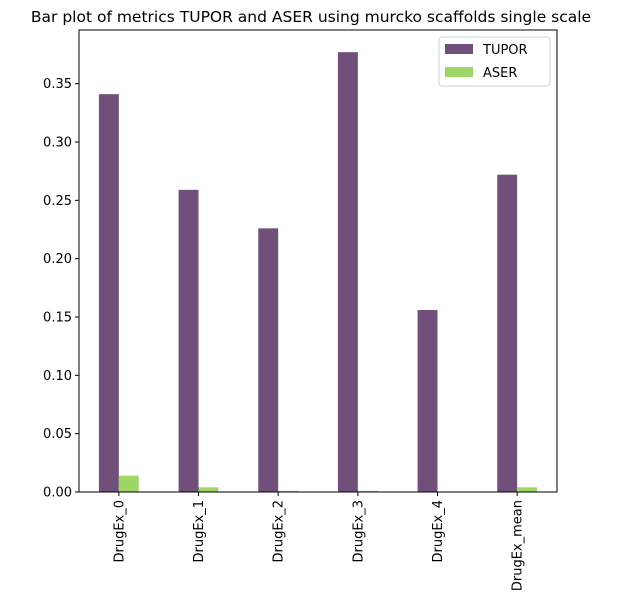 This screenshot has height=609, width=622. I want to click on y-tick-label: 0.35, so click(57, 84).